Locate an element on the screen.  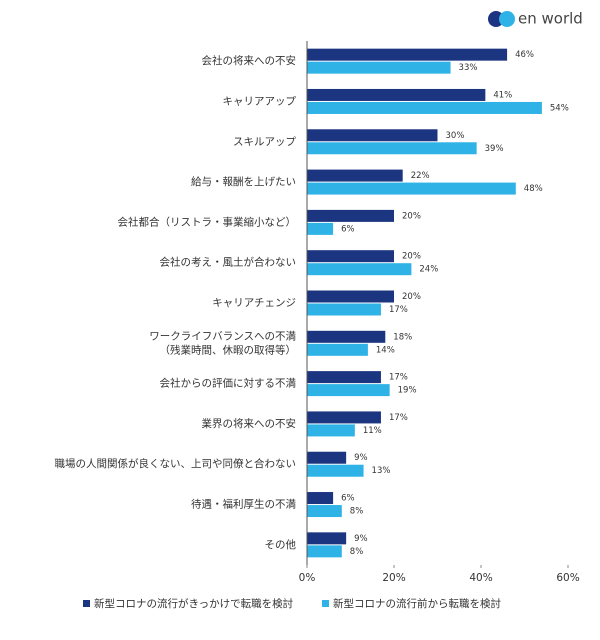
value-label: 18% is located at coordinates (402, 337).